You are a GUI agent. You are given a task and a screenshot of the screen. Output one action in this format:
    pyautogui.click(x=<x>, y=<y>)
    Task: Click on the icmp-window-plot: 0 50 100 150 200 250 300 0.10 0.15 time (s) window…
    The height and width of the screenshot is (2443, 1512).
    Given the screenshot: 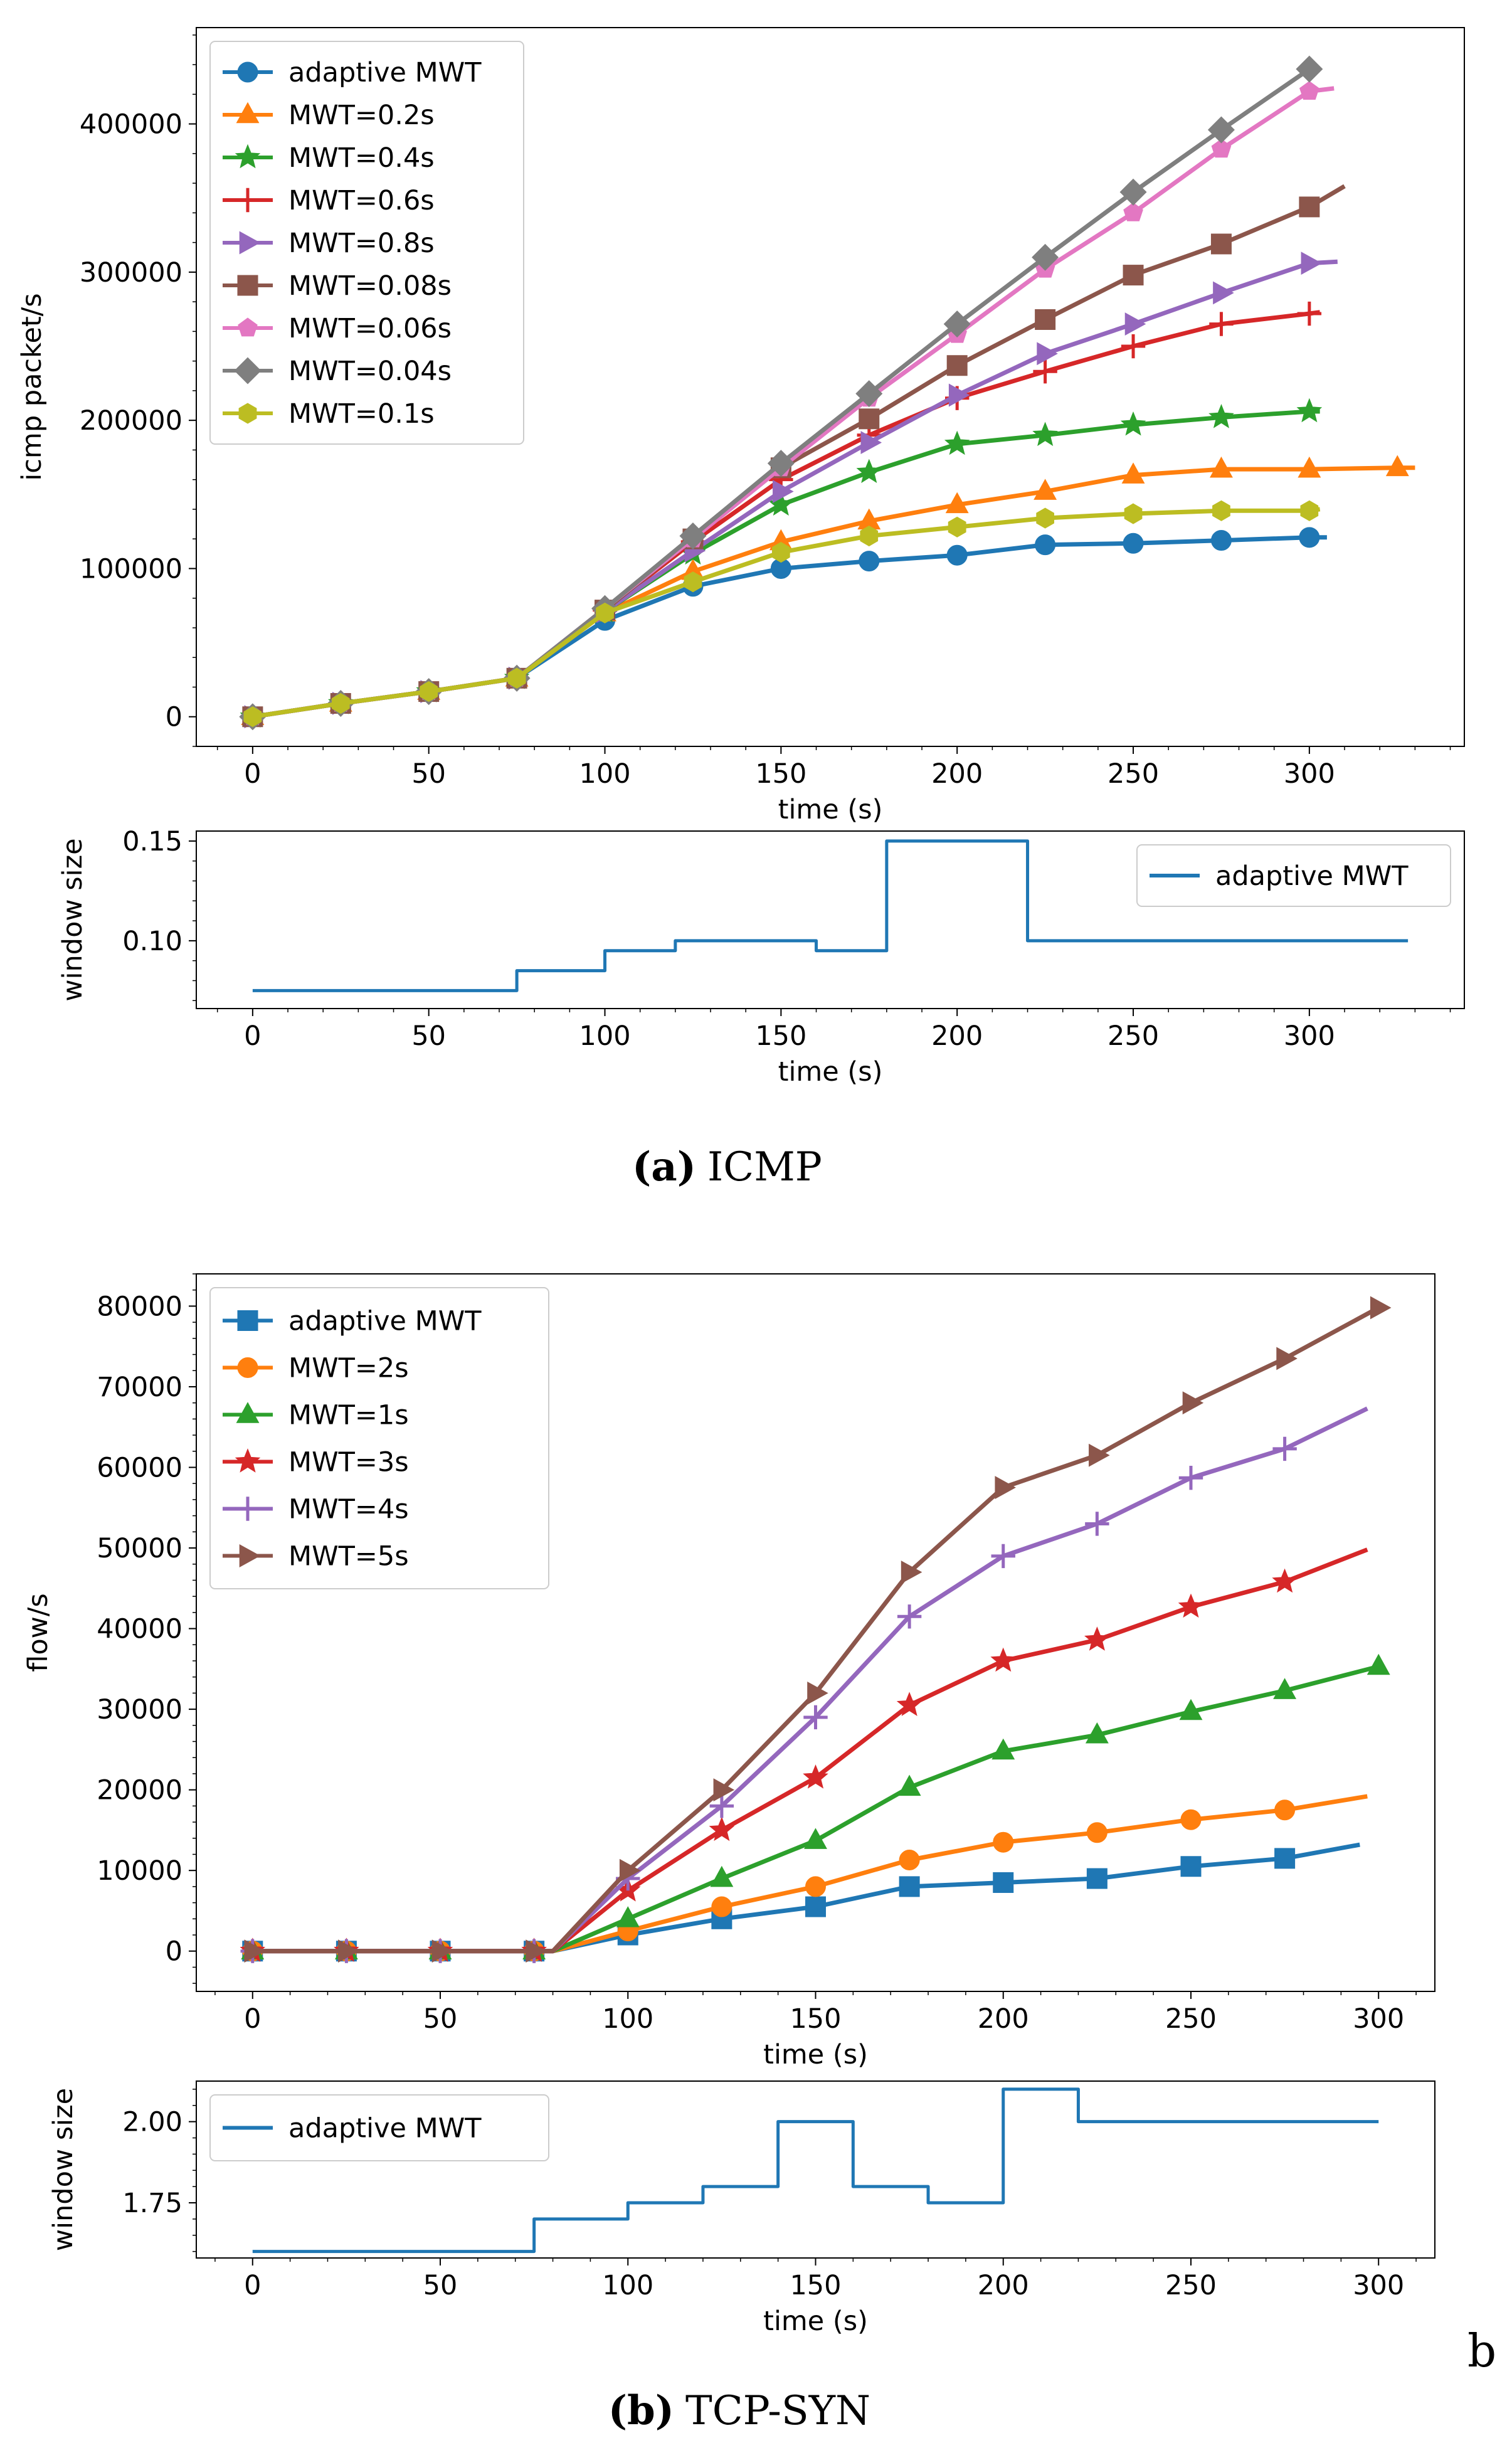 What is the action you would take?
    pyautogui.click(x=761, y=957)
    